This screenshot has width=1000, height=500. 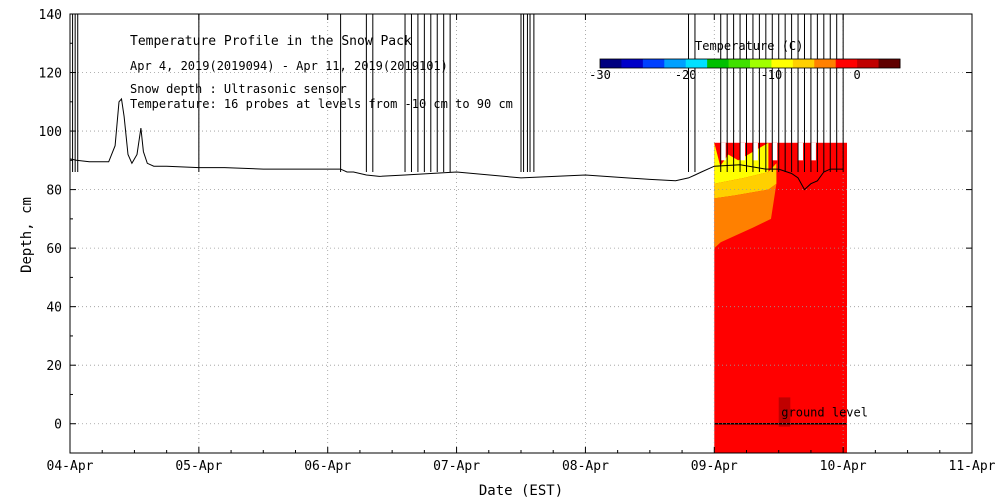 What do you see at coordinates (58, 425) in the screenshot?
I see `y-tick-label: 0` at bounding box center [58, 425].